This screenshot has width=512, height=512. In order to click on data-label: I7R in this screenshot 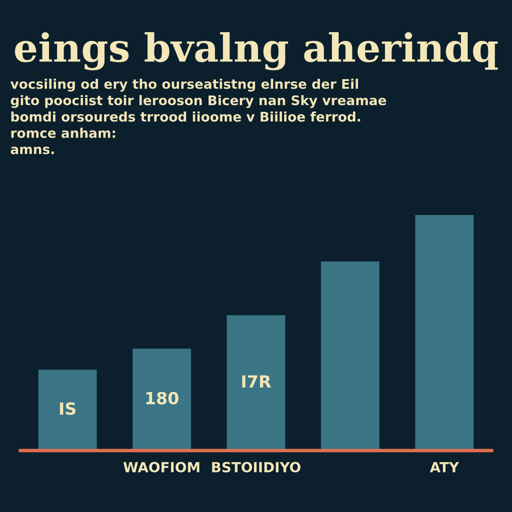, I will do `click(256, 381)`.